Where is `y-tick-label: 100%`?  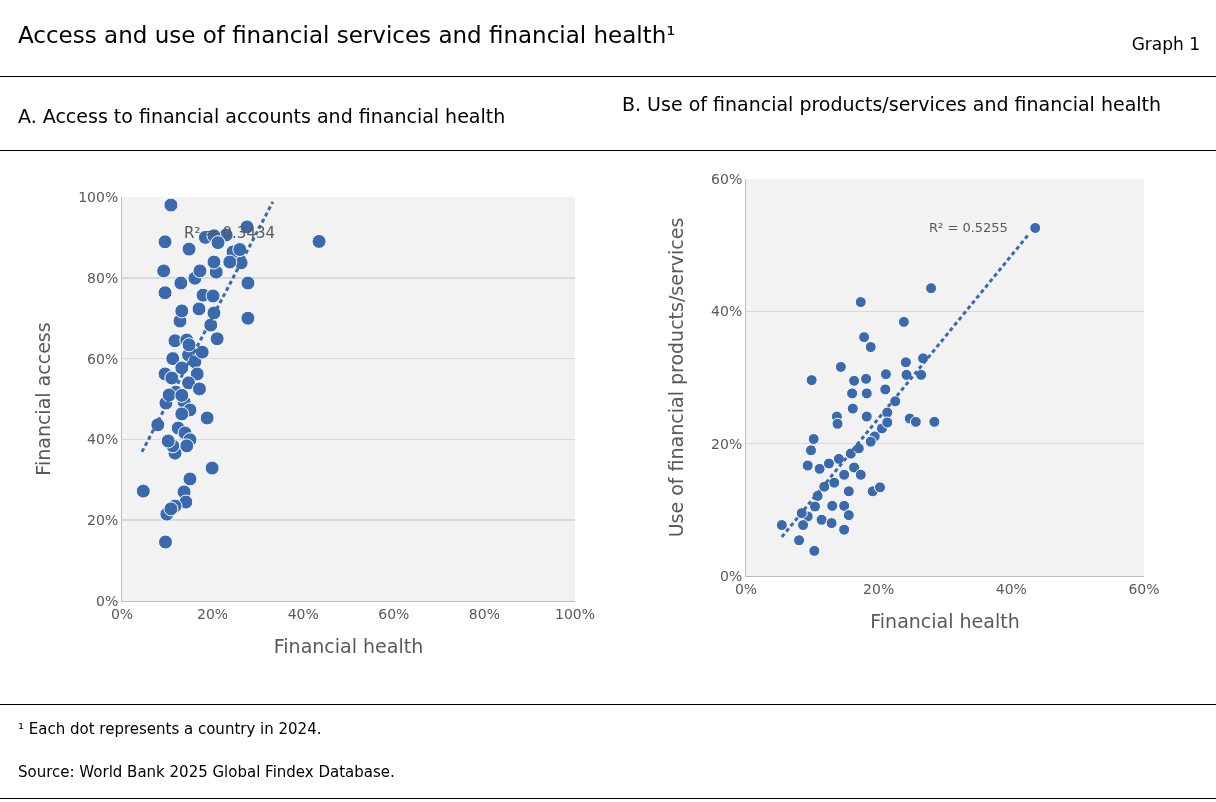 y-tick-label: 100% is located at coordinates (98, 196).